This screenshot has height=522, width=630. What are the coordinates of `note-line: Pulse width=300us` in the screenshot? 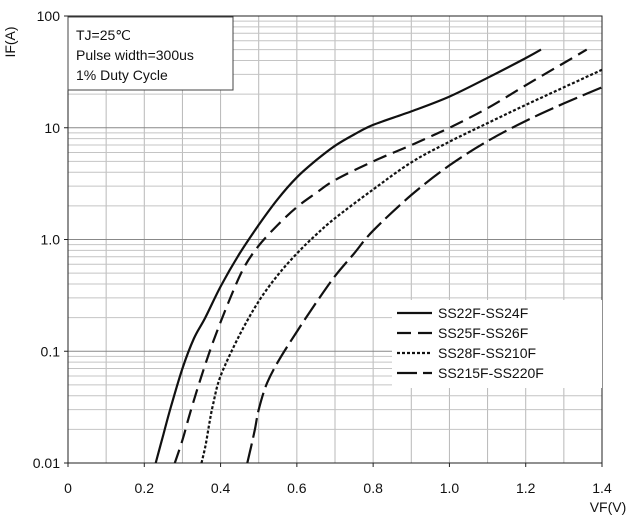 It's located at (135, 55).